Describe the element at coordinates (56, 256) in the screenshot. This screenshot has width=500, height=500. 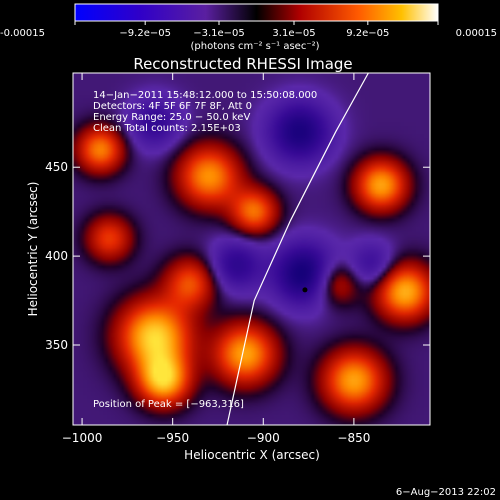
I see `y-tick-label: 400` at that location.